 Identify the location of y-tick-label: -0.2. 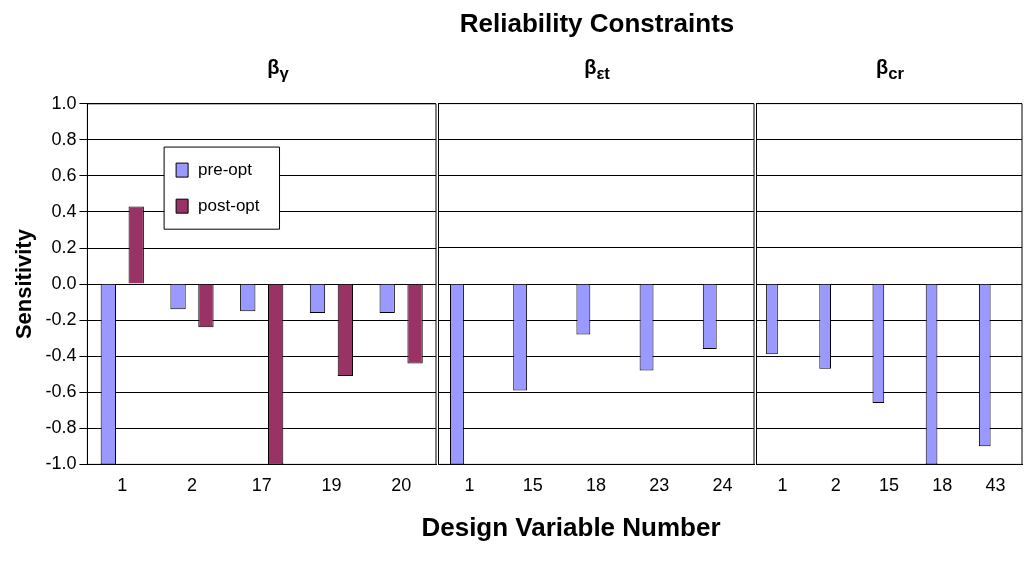
(61, 319).